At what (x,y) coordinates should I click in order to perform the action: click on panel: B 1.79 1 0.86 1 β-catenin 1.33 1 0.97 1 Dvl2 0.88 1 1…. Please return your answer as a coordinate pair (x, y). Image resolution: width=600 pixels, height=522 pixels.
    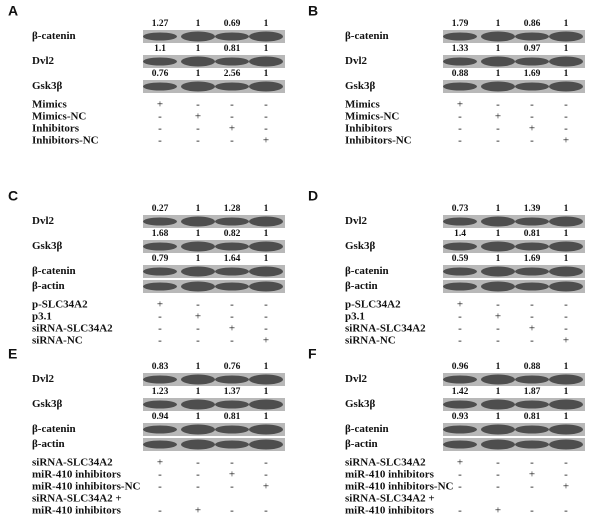
    Looking at the image, I should click on (446, 75).